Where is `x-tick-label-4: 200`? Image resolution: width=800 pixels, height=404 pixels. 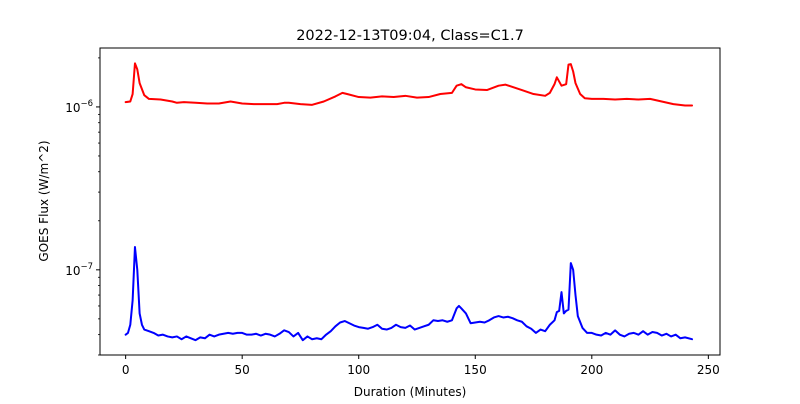 x-tick-label-4: 200 is located at coordinates (591, 370).